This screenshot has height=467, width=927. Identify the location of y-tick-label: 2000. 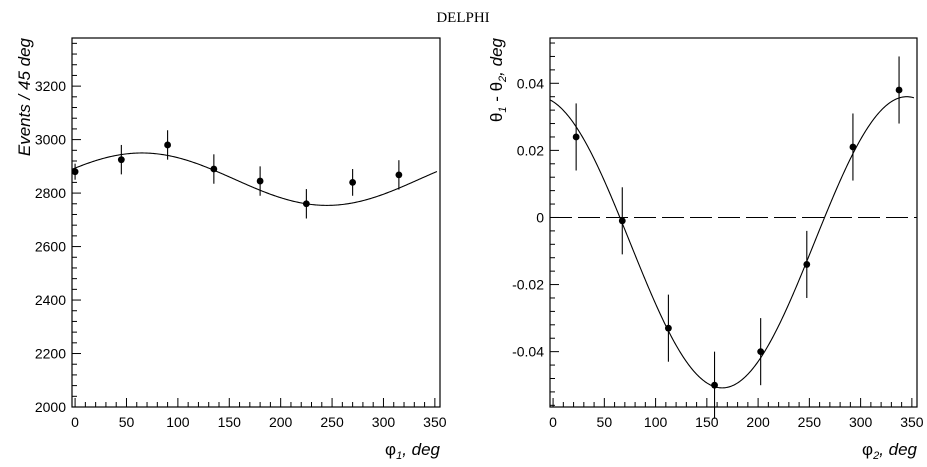
(50, 407).